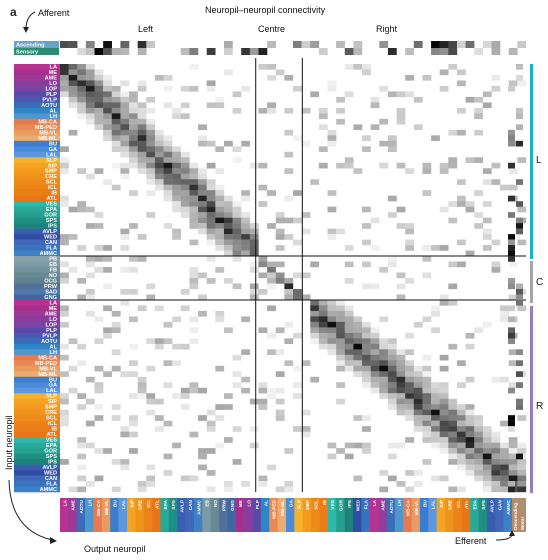  Describe the element at coordinates (53, 73) in the screenshot. I see `row-label: ME` at that location.